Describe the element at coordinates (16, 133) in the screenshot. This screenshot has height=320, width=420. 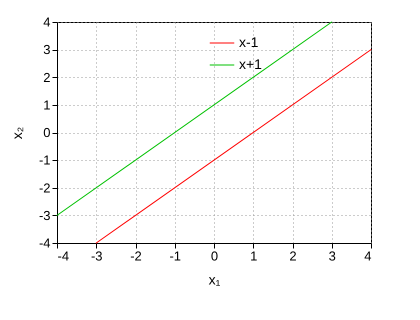
I see `y-axis-title: x₂` at that location.